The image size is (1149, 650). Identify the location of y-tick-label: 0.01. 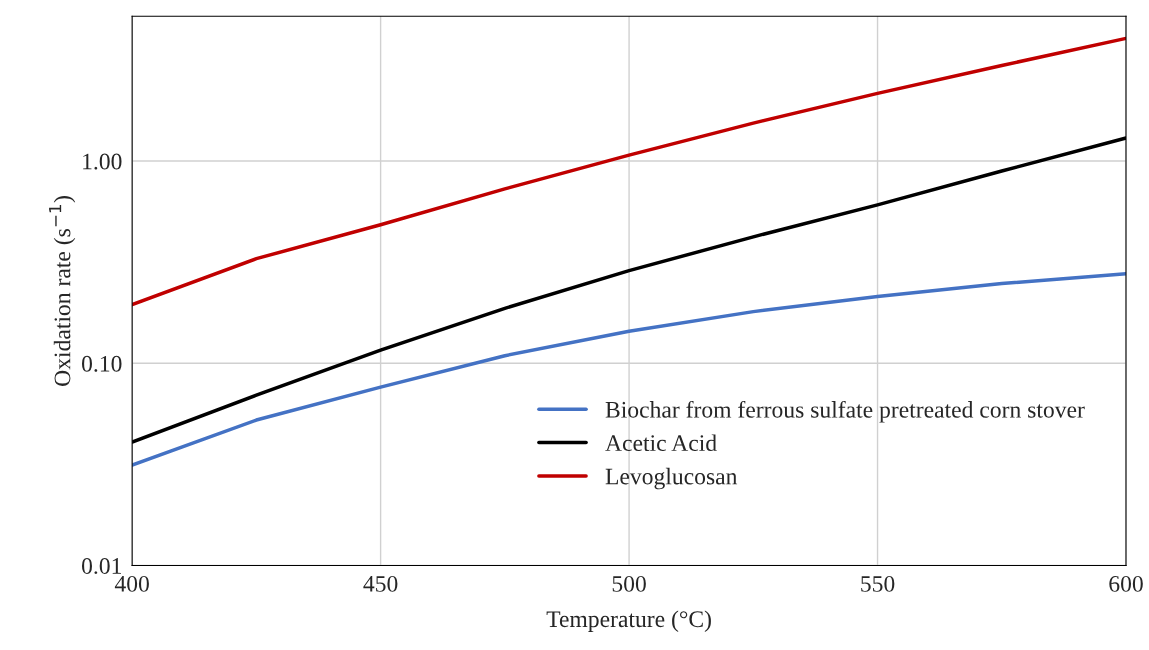
(101, 566).